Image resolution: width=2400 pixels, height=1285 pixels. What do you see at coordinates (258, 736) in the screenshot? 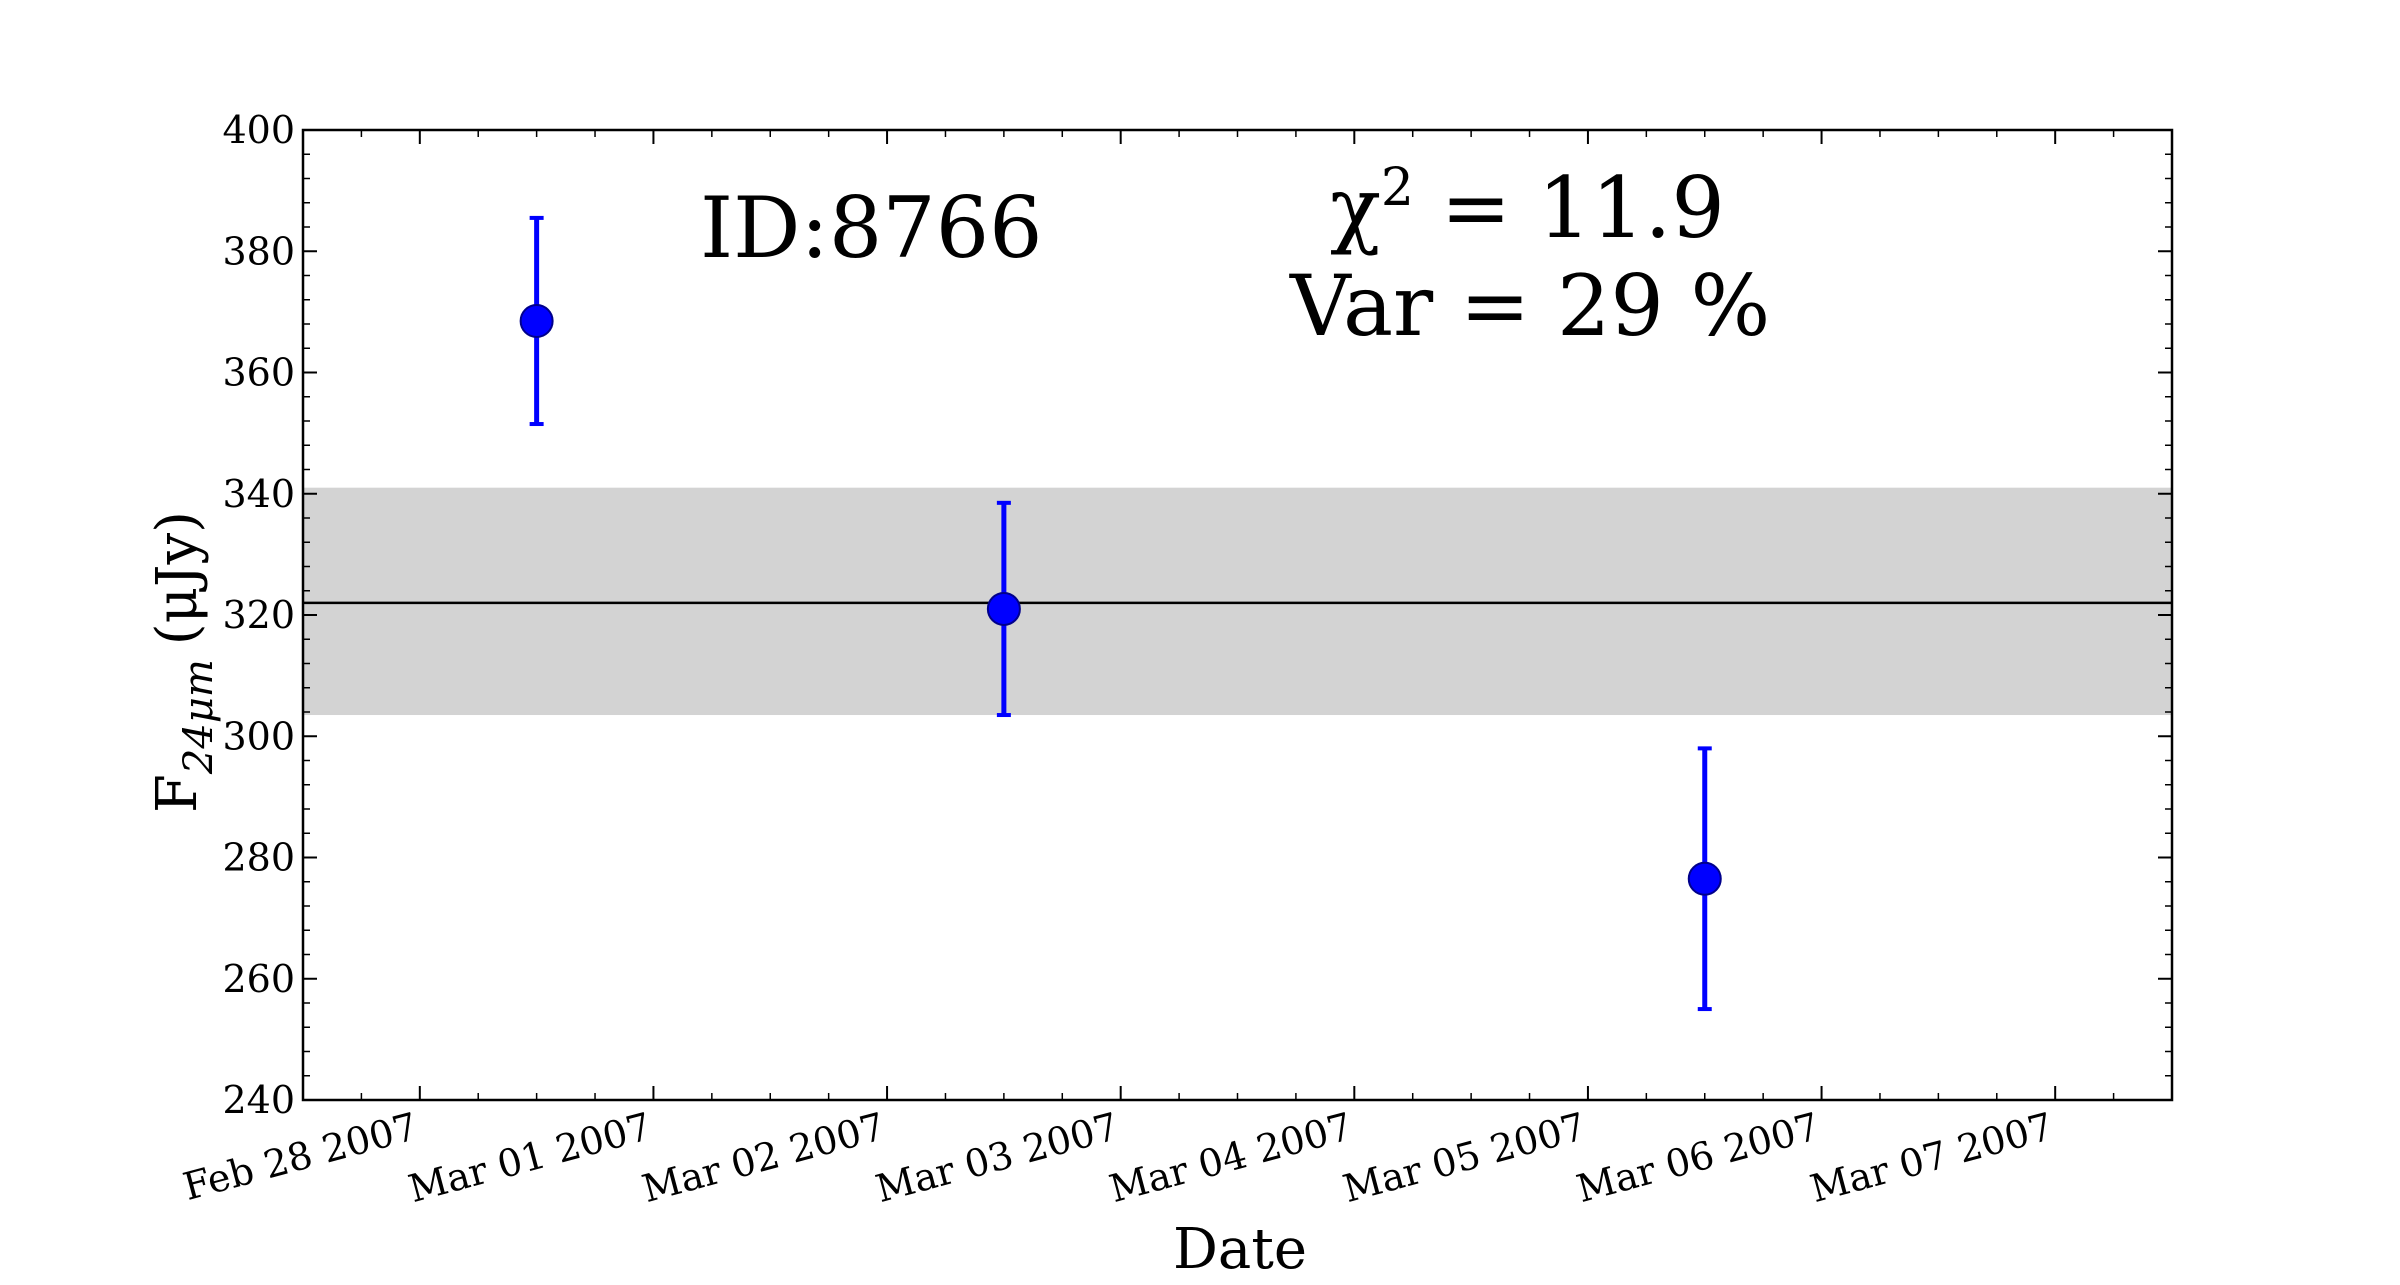
I see `y-tick-label: 300` at bounding box center [258, 736].